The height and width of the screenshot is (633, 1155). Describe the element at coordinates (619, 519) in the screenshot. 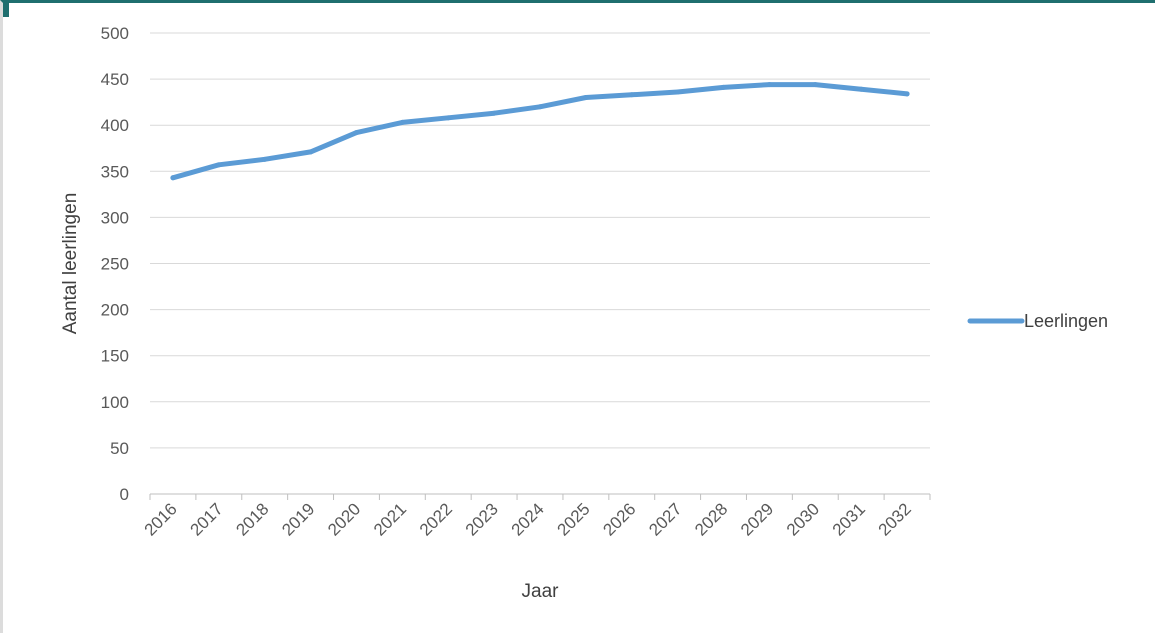

I see `x-tick-label-2026: 2026` at that location.